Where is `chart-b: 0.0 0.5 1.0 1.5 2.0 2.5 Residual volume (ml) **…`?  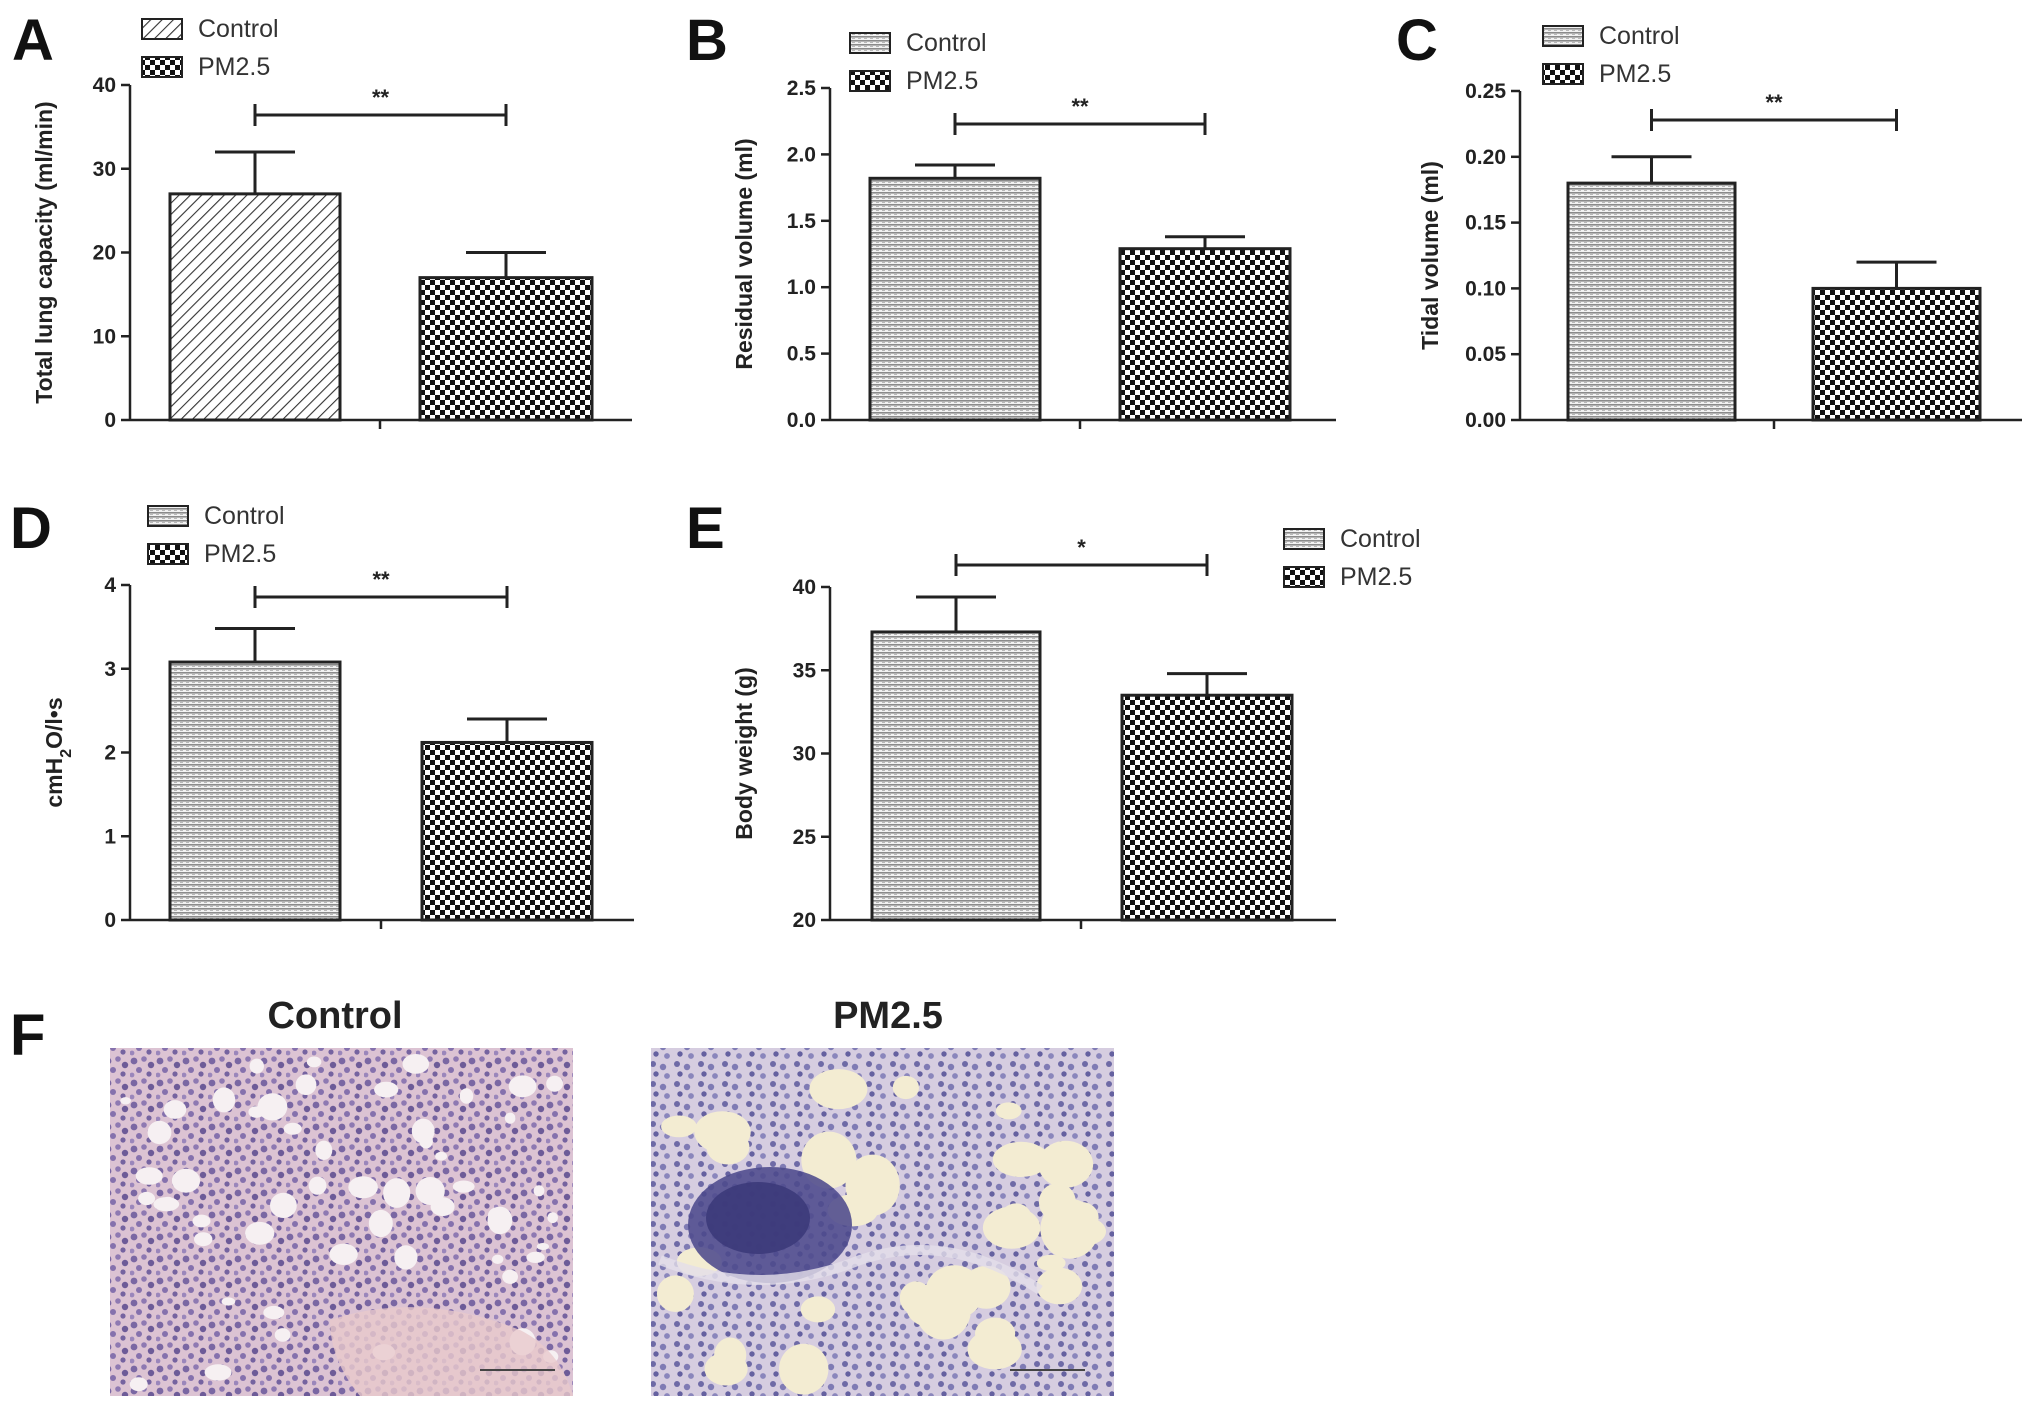
chart-b: 0.0 0.5 1.0 1.5 2.0 2.5 Residual volume (ml) **… is located at coordinates (1033, 230).